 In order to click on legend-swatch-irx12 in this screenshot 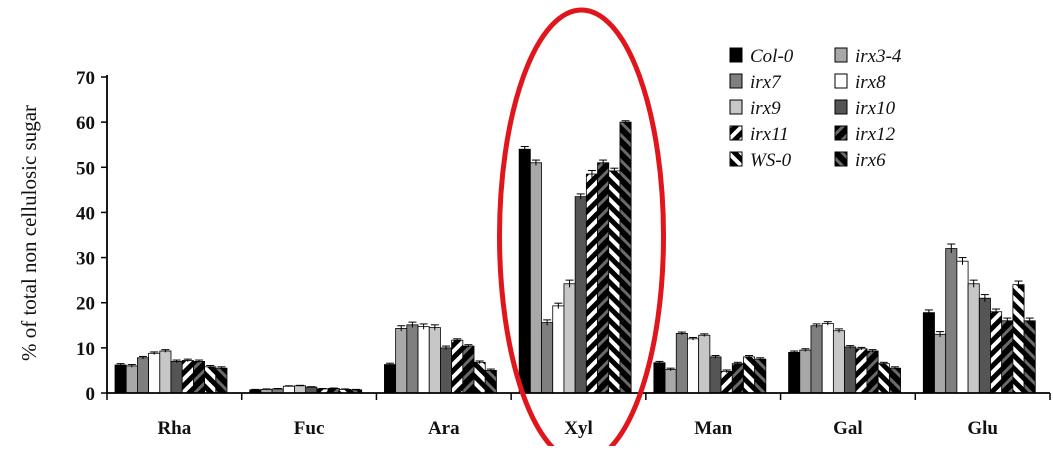, I will do `click(841, 133)`.